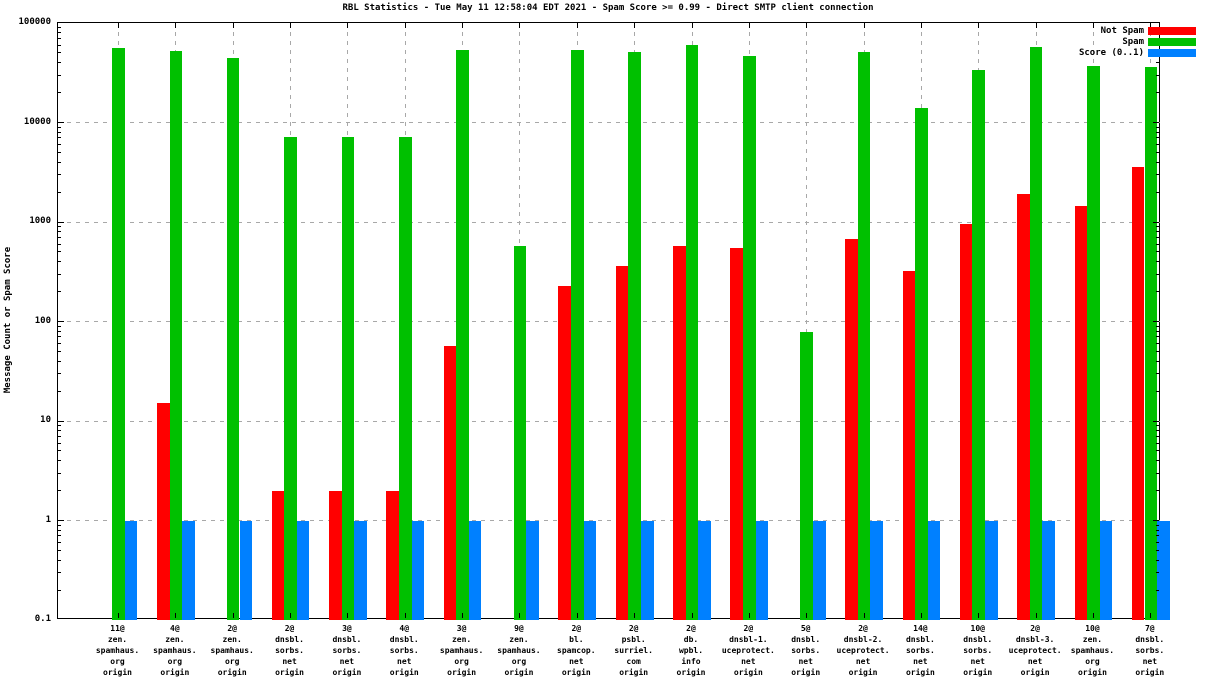 This screenshot has height=684, width=1216. I want to click on category-label: 14@ dnsbl. sorbs. net origin, so click(920, 650).